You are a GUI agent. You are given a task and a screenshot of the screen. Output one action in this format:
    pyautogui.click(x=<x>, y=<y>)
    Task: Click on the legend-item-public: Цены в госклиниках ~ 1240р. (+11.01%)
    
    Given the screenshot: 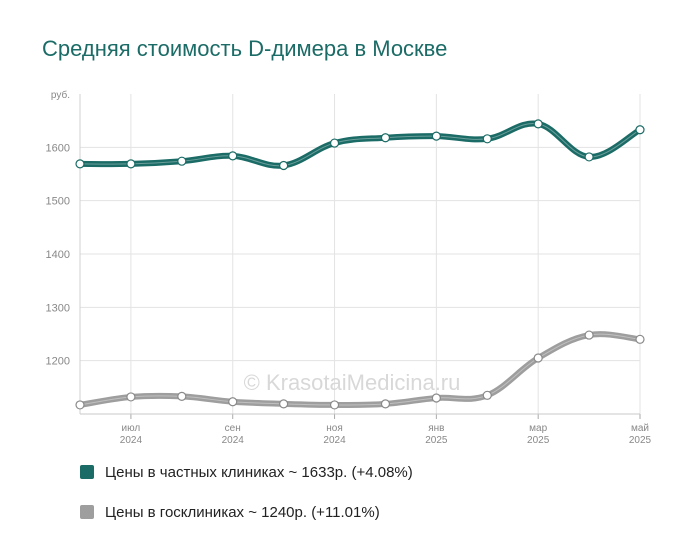 What is the action you would take?
    pyautogui.click(x=246, y=512)
    